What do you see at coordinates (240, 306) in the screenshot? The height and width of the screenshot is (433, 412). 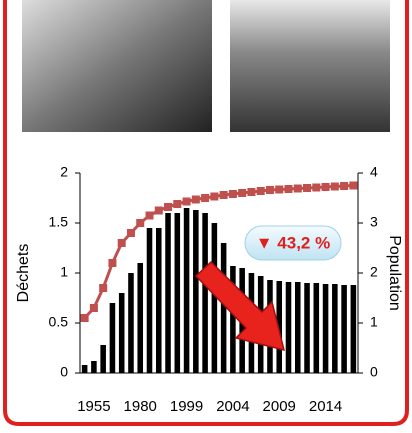 I see `arrow` at bounding box center [240, 306].